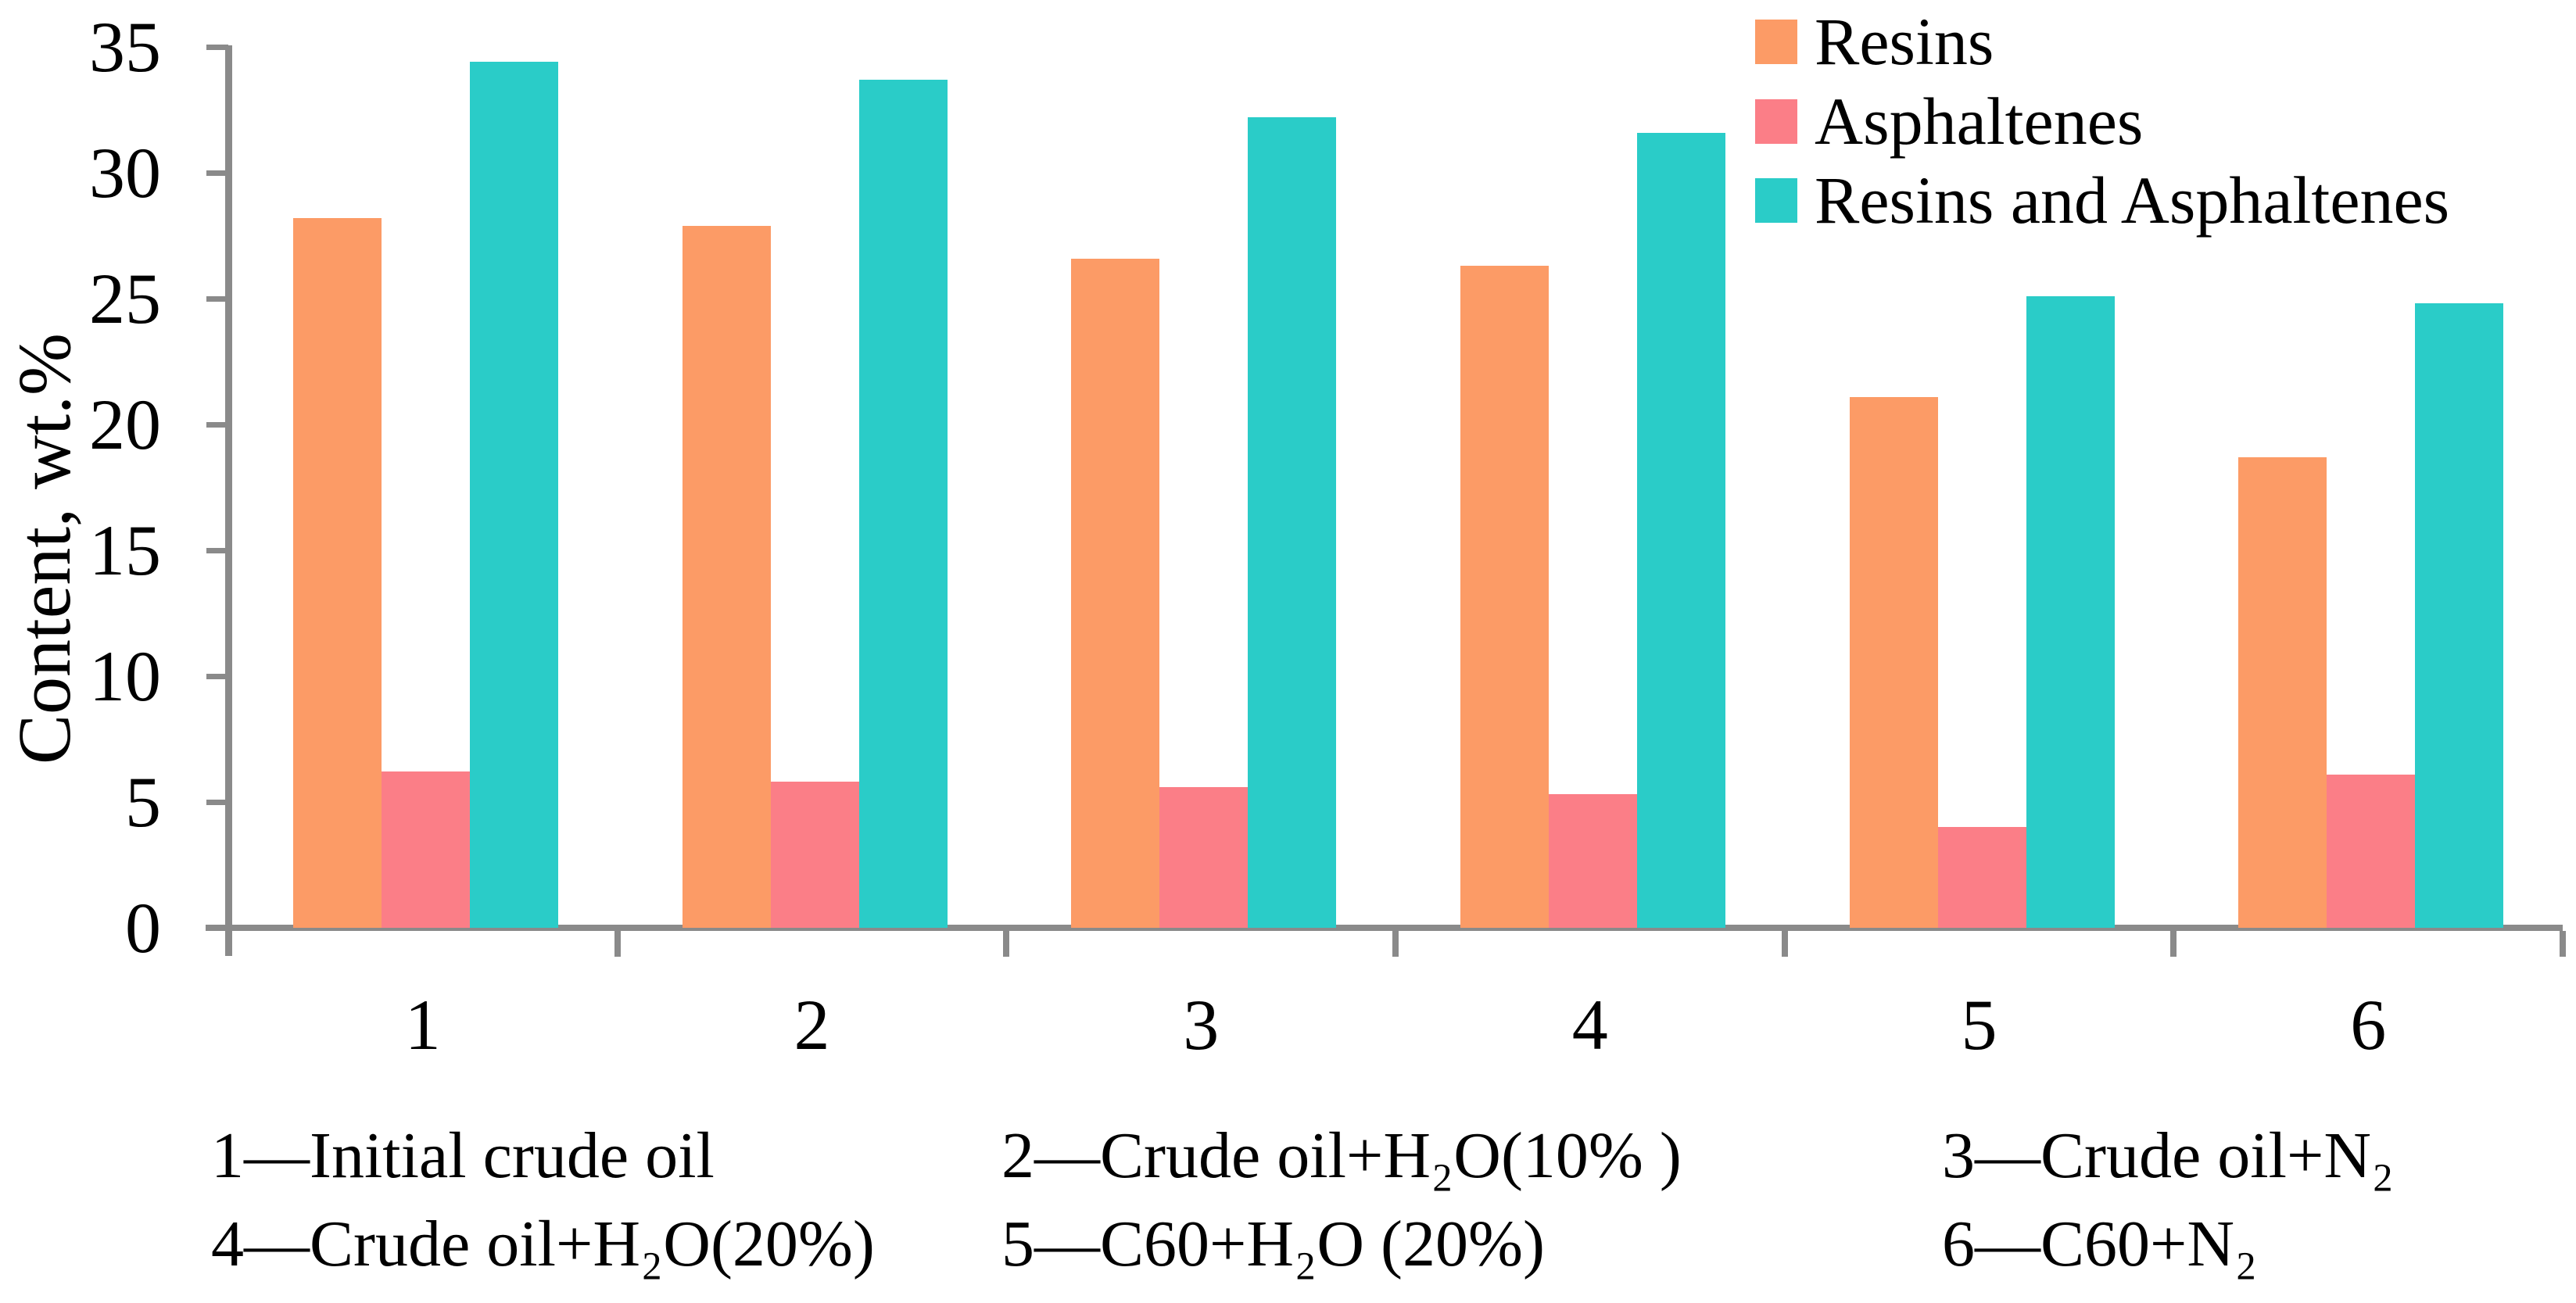  I want to click on y-tick-label-15: 15, so click(125, 550).